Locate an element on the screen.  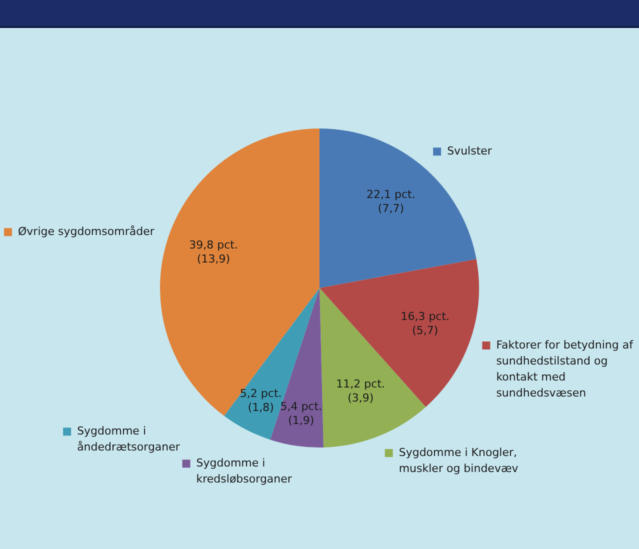
legend-label: Sygdomme i åndedrætsorganer is located at coordinates (128, 439).